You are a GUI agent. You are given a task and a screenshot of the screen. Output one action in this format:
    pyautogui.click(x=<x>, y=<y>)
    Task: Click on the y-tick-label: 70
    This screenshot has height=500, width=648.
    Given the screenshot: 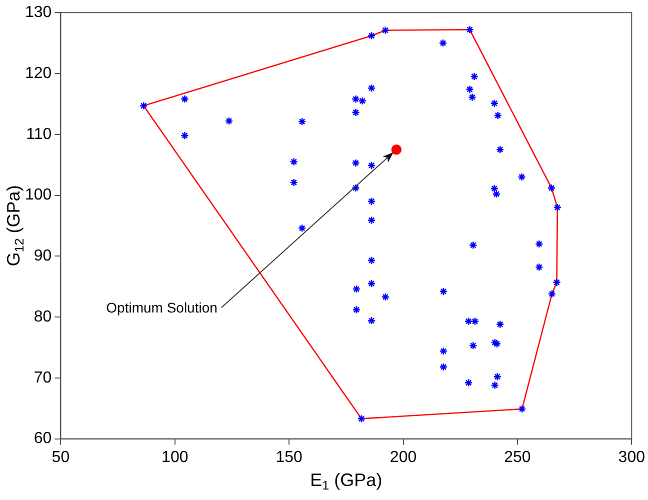 What is the action you would take?
    pyautogui.click(x=43, y=377)
    